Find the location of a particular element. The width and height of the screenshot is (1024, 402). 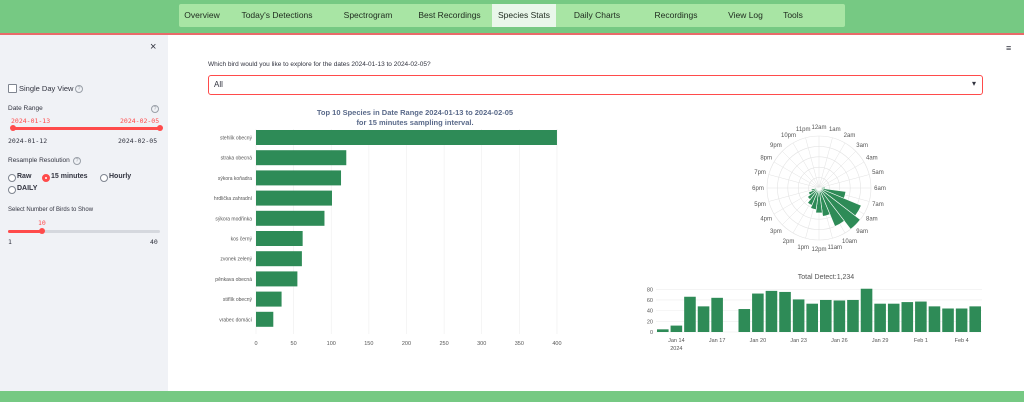

hour-label: 11am is located at coordinates (834, 248).